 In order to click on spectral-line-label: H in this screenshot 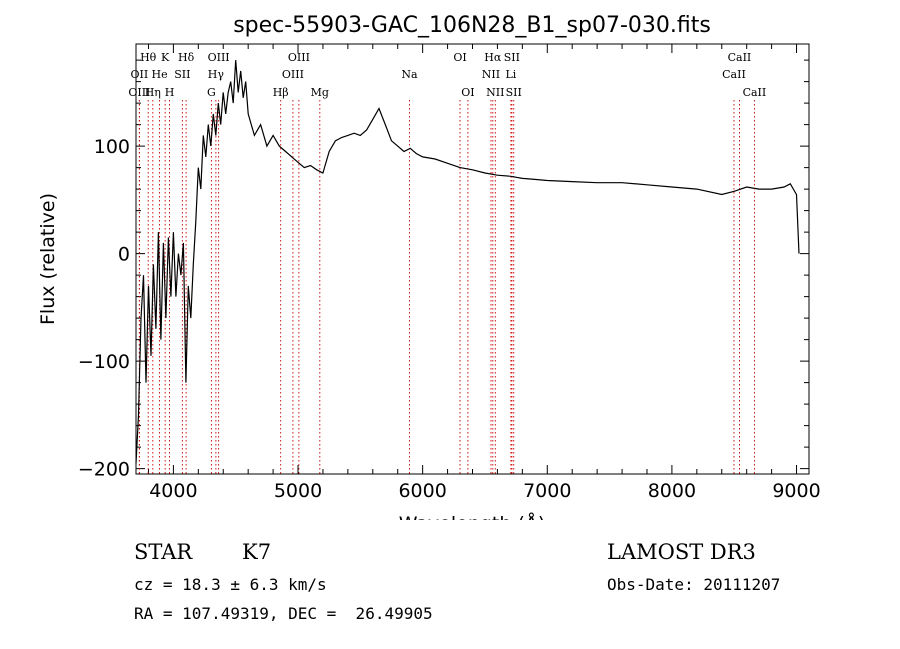, I will do `click(170, 92)`.